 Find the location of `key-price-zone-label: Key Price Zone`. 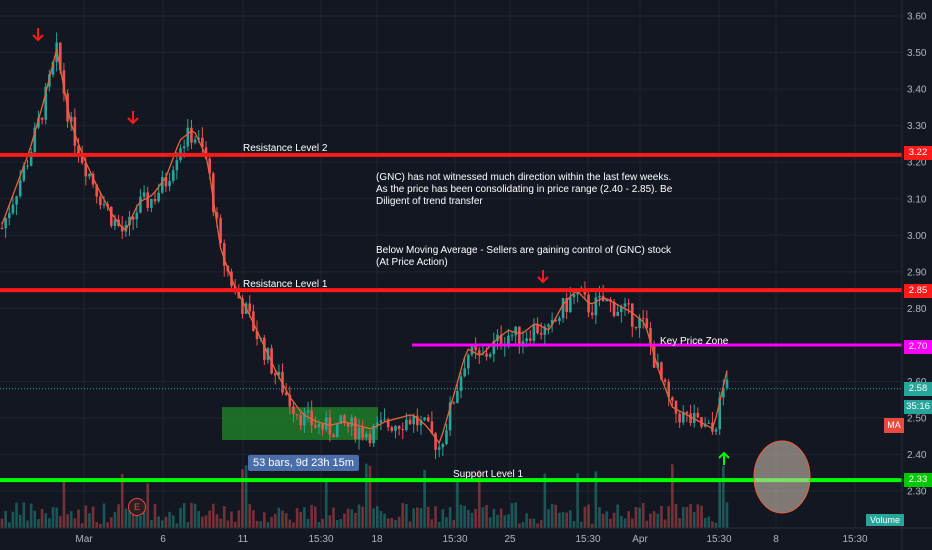

key-price-zone-label: Key Price Zone is located at coordinates (694, 341).